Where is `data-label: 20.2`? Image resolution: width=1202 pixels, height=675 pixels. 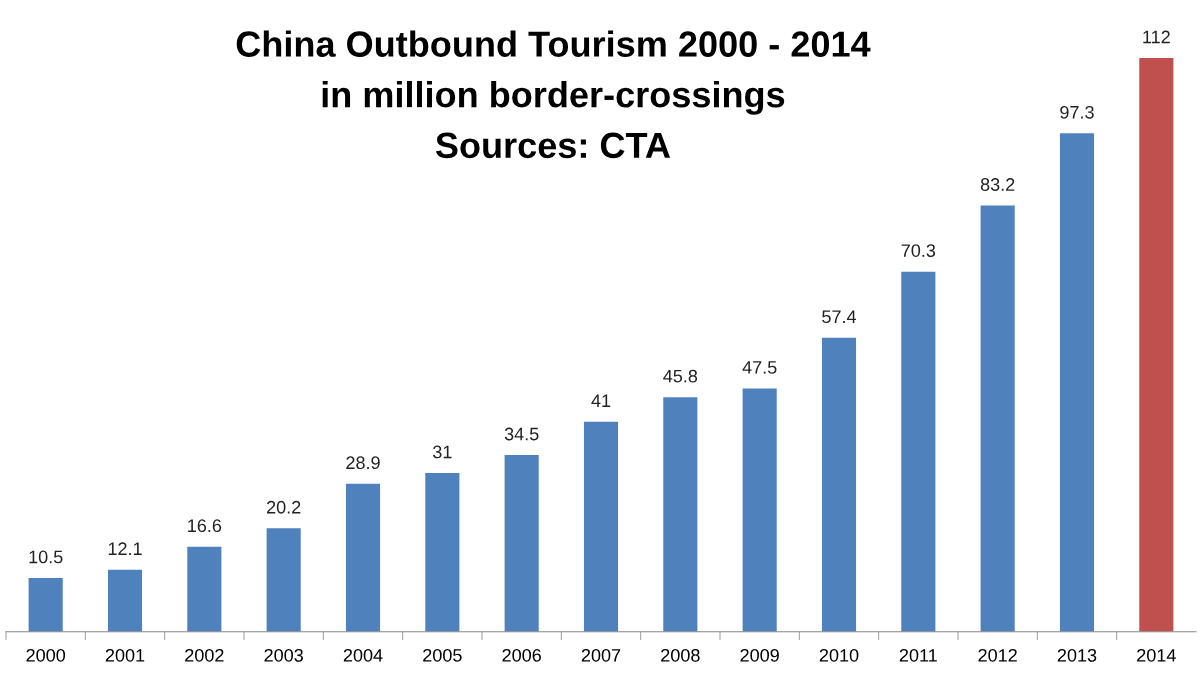 data-label: 20.2 is located at coordinates (284, 507).